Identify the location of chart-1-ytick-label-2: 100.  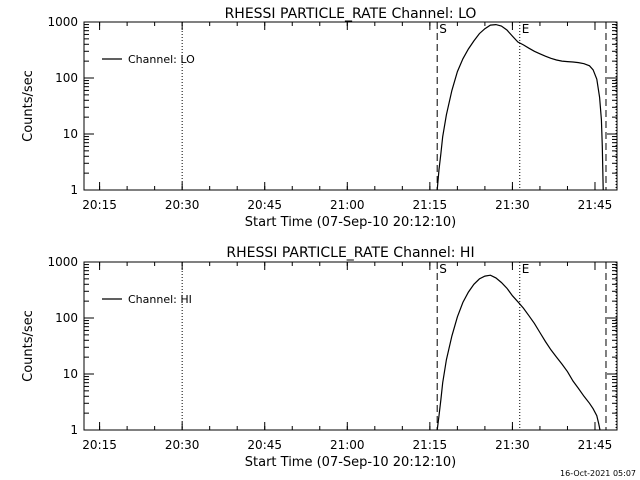
(66, 318).